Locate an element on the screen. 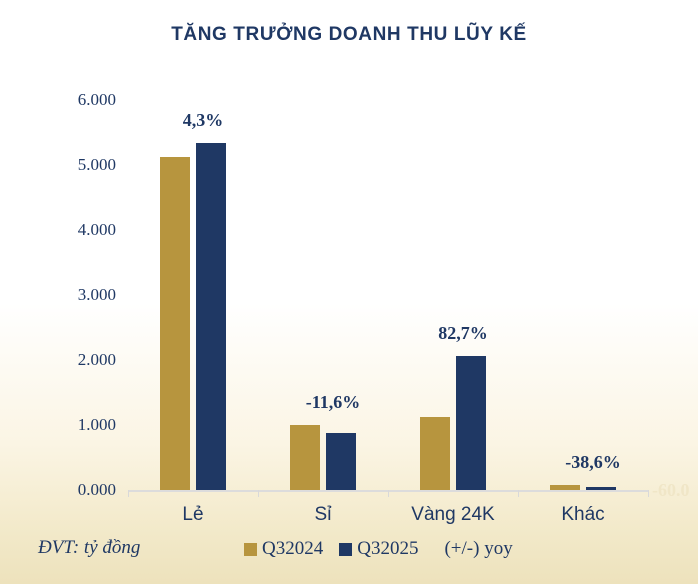 Image resolution: width=698 pixels, height=584 pixels. x-axis-category-label-3: Vàng 24K is located at coordinates (453, 514).